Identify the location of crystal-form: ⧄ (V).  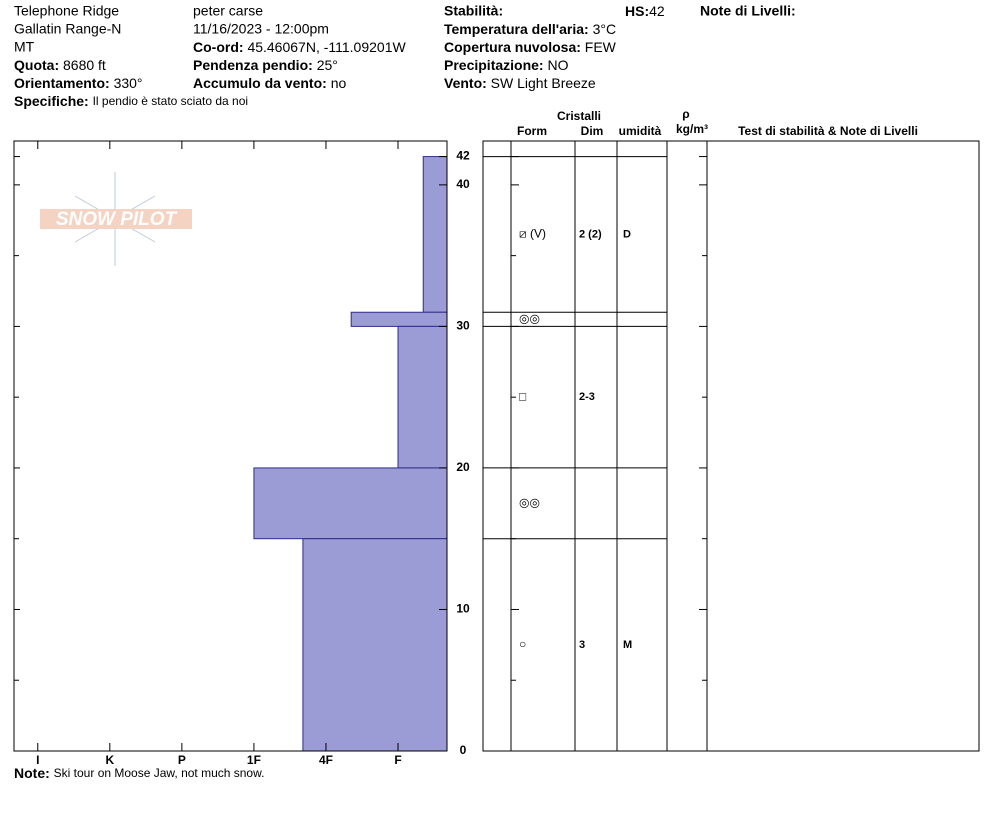
(532, 234).